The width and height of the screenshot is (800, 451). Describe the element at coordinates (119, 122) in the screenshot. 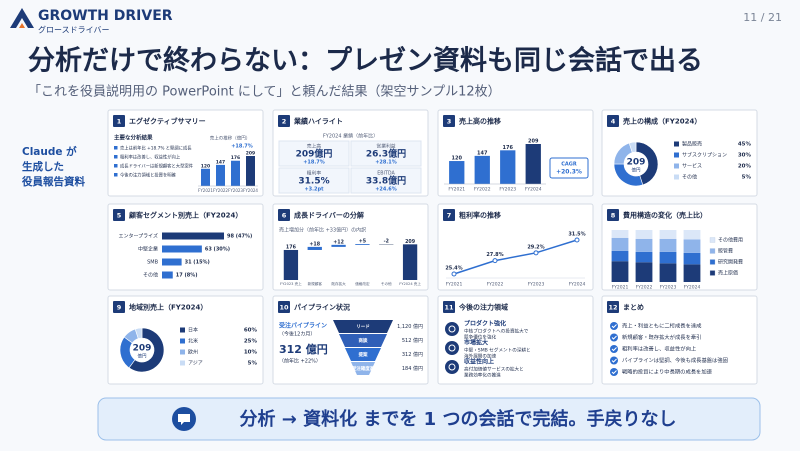

I see `slide-number: 1` at that location.